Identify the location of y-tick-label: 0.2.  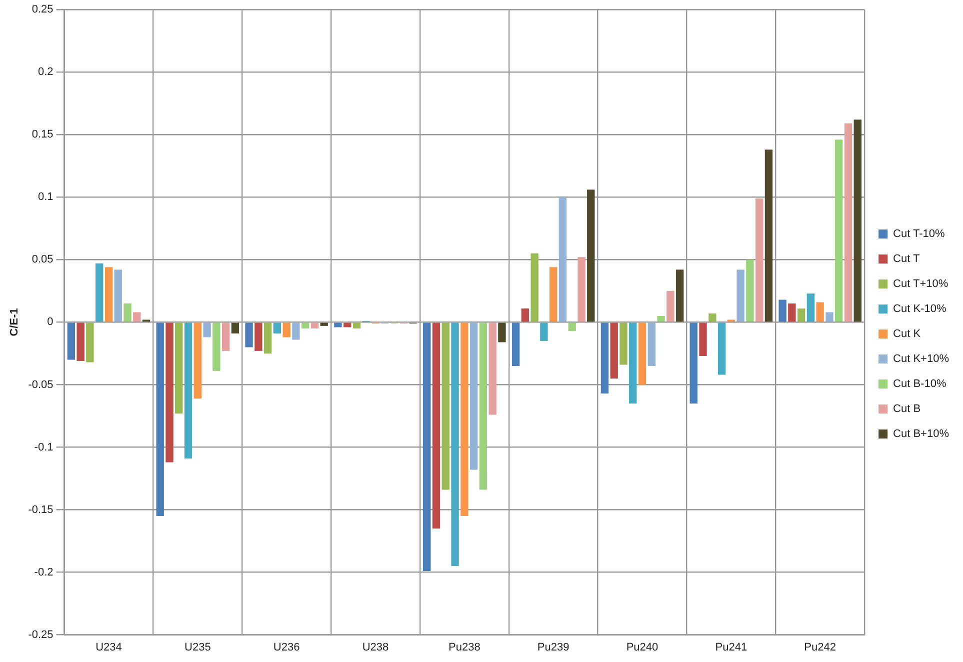
(46, 72).